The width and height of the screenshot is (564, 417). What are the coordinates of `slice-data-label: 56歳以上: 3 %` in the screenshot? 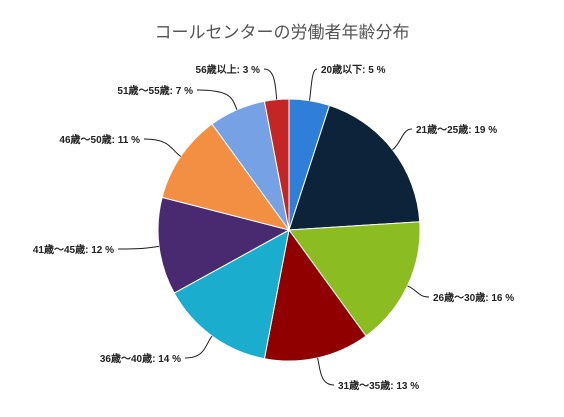 It's located at (228, 69).